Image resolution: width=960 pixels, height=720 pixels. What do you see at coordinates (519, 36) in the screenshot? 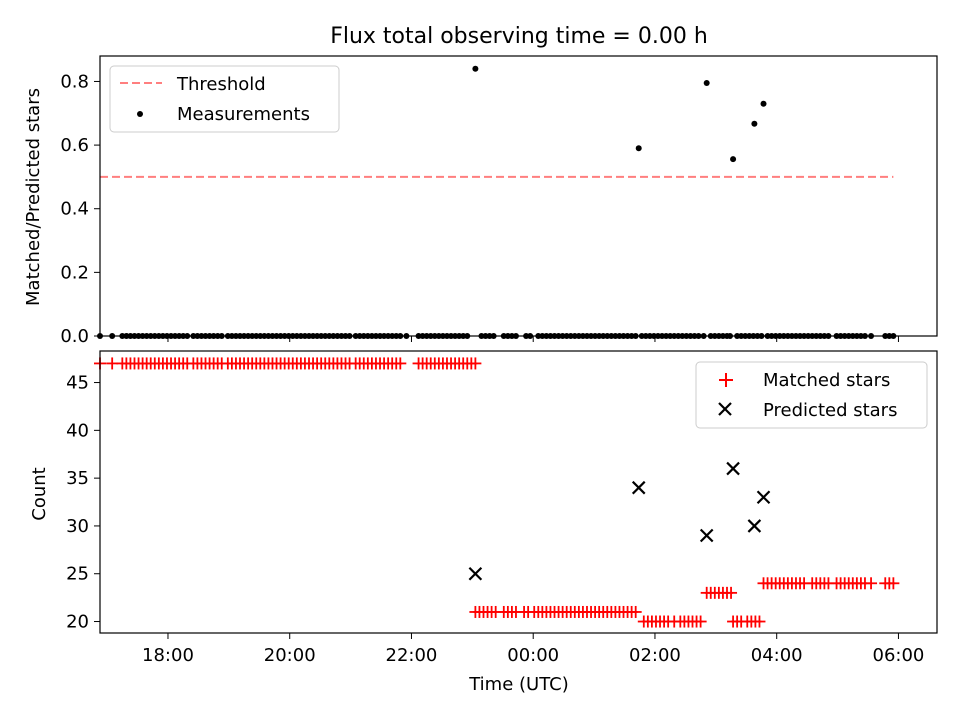
I see `chart-title: Flux total observing time = 0.00 h` at bounding box center [519, 36].